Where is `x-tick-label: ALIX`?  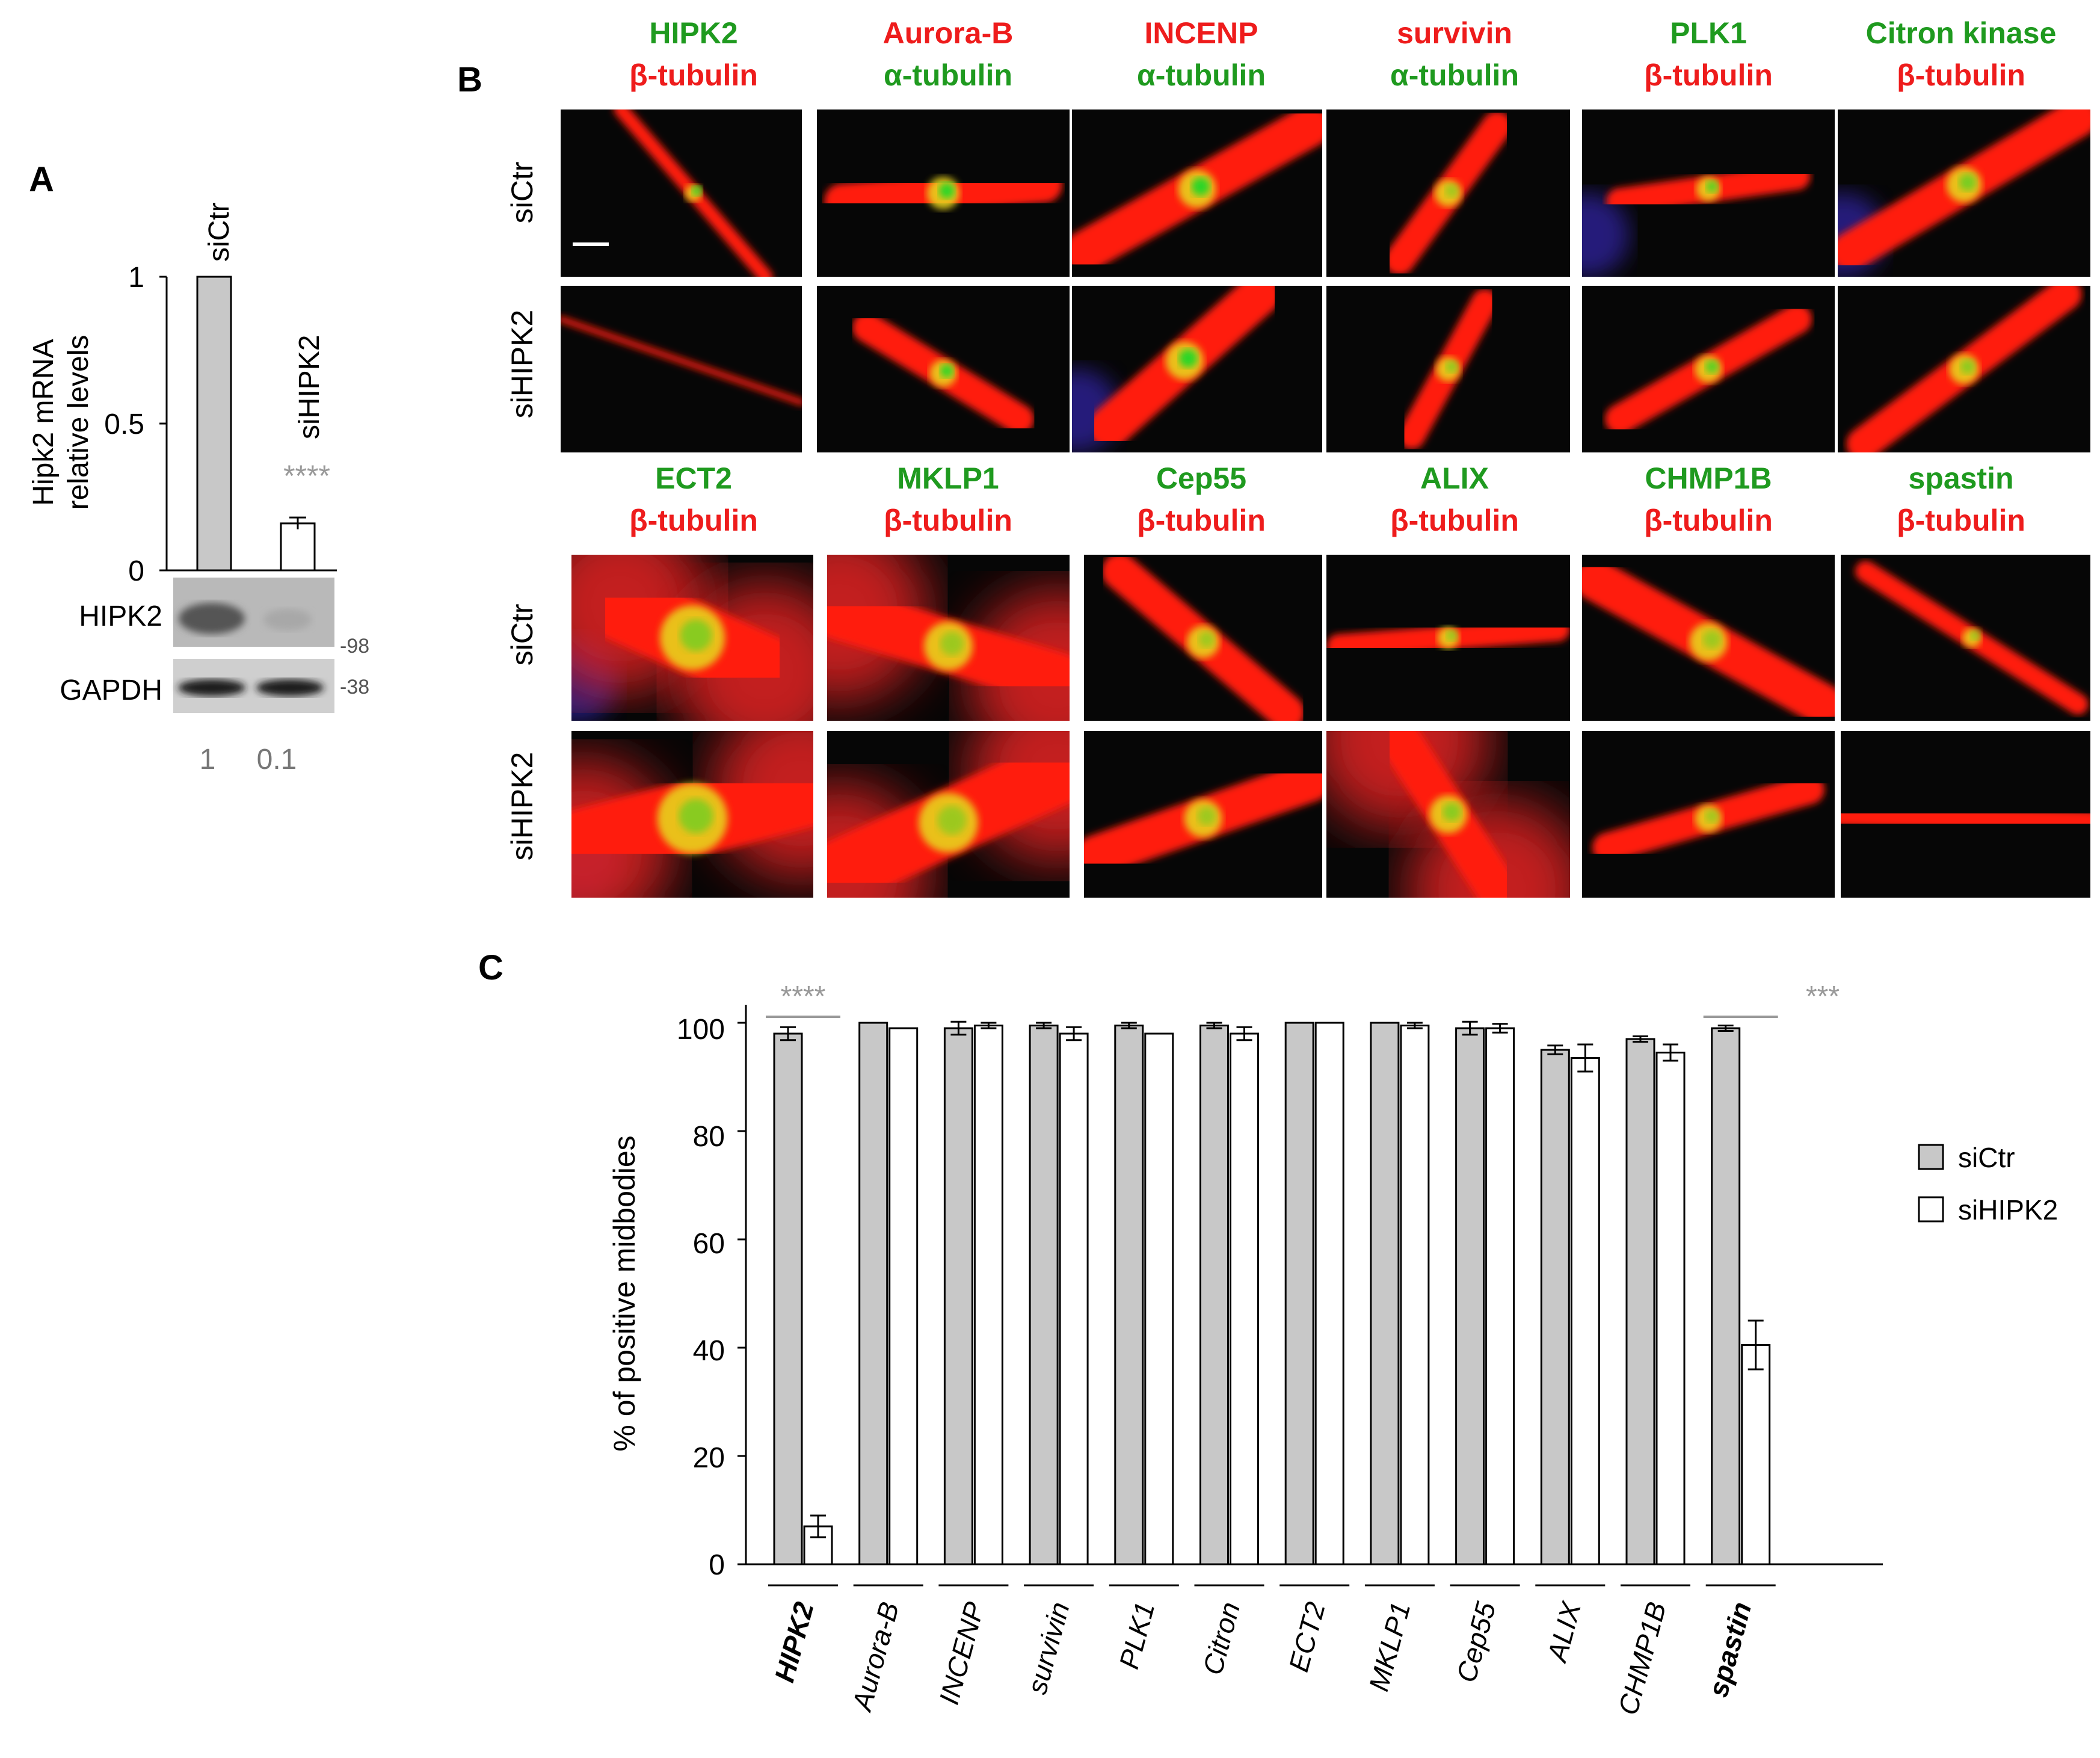
x-tick-label: ALIX is located at coordinates (1564, 1632).